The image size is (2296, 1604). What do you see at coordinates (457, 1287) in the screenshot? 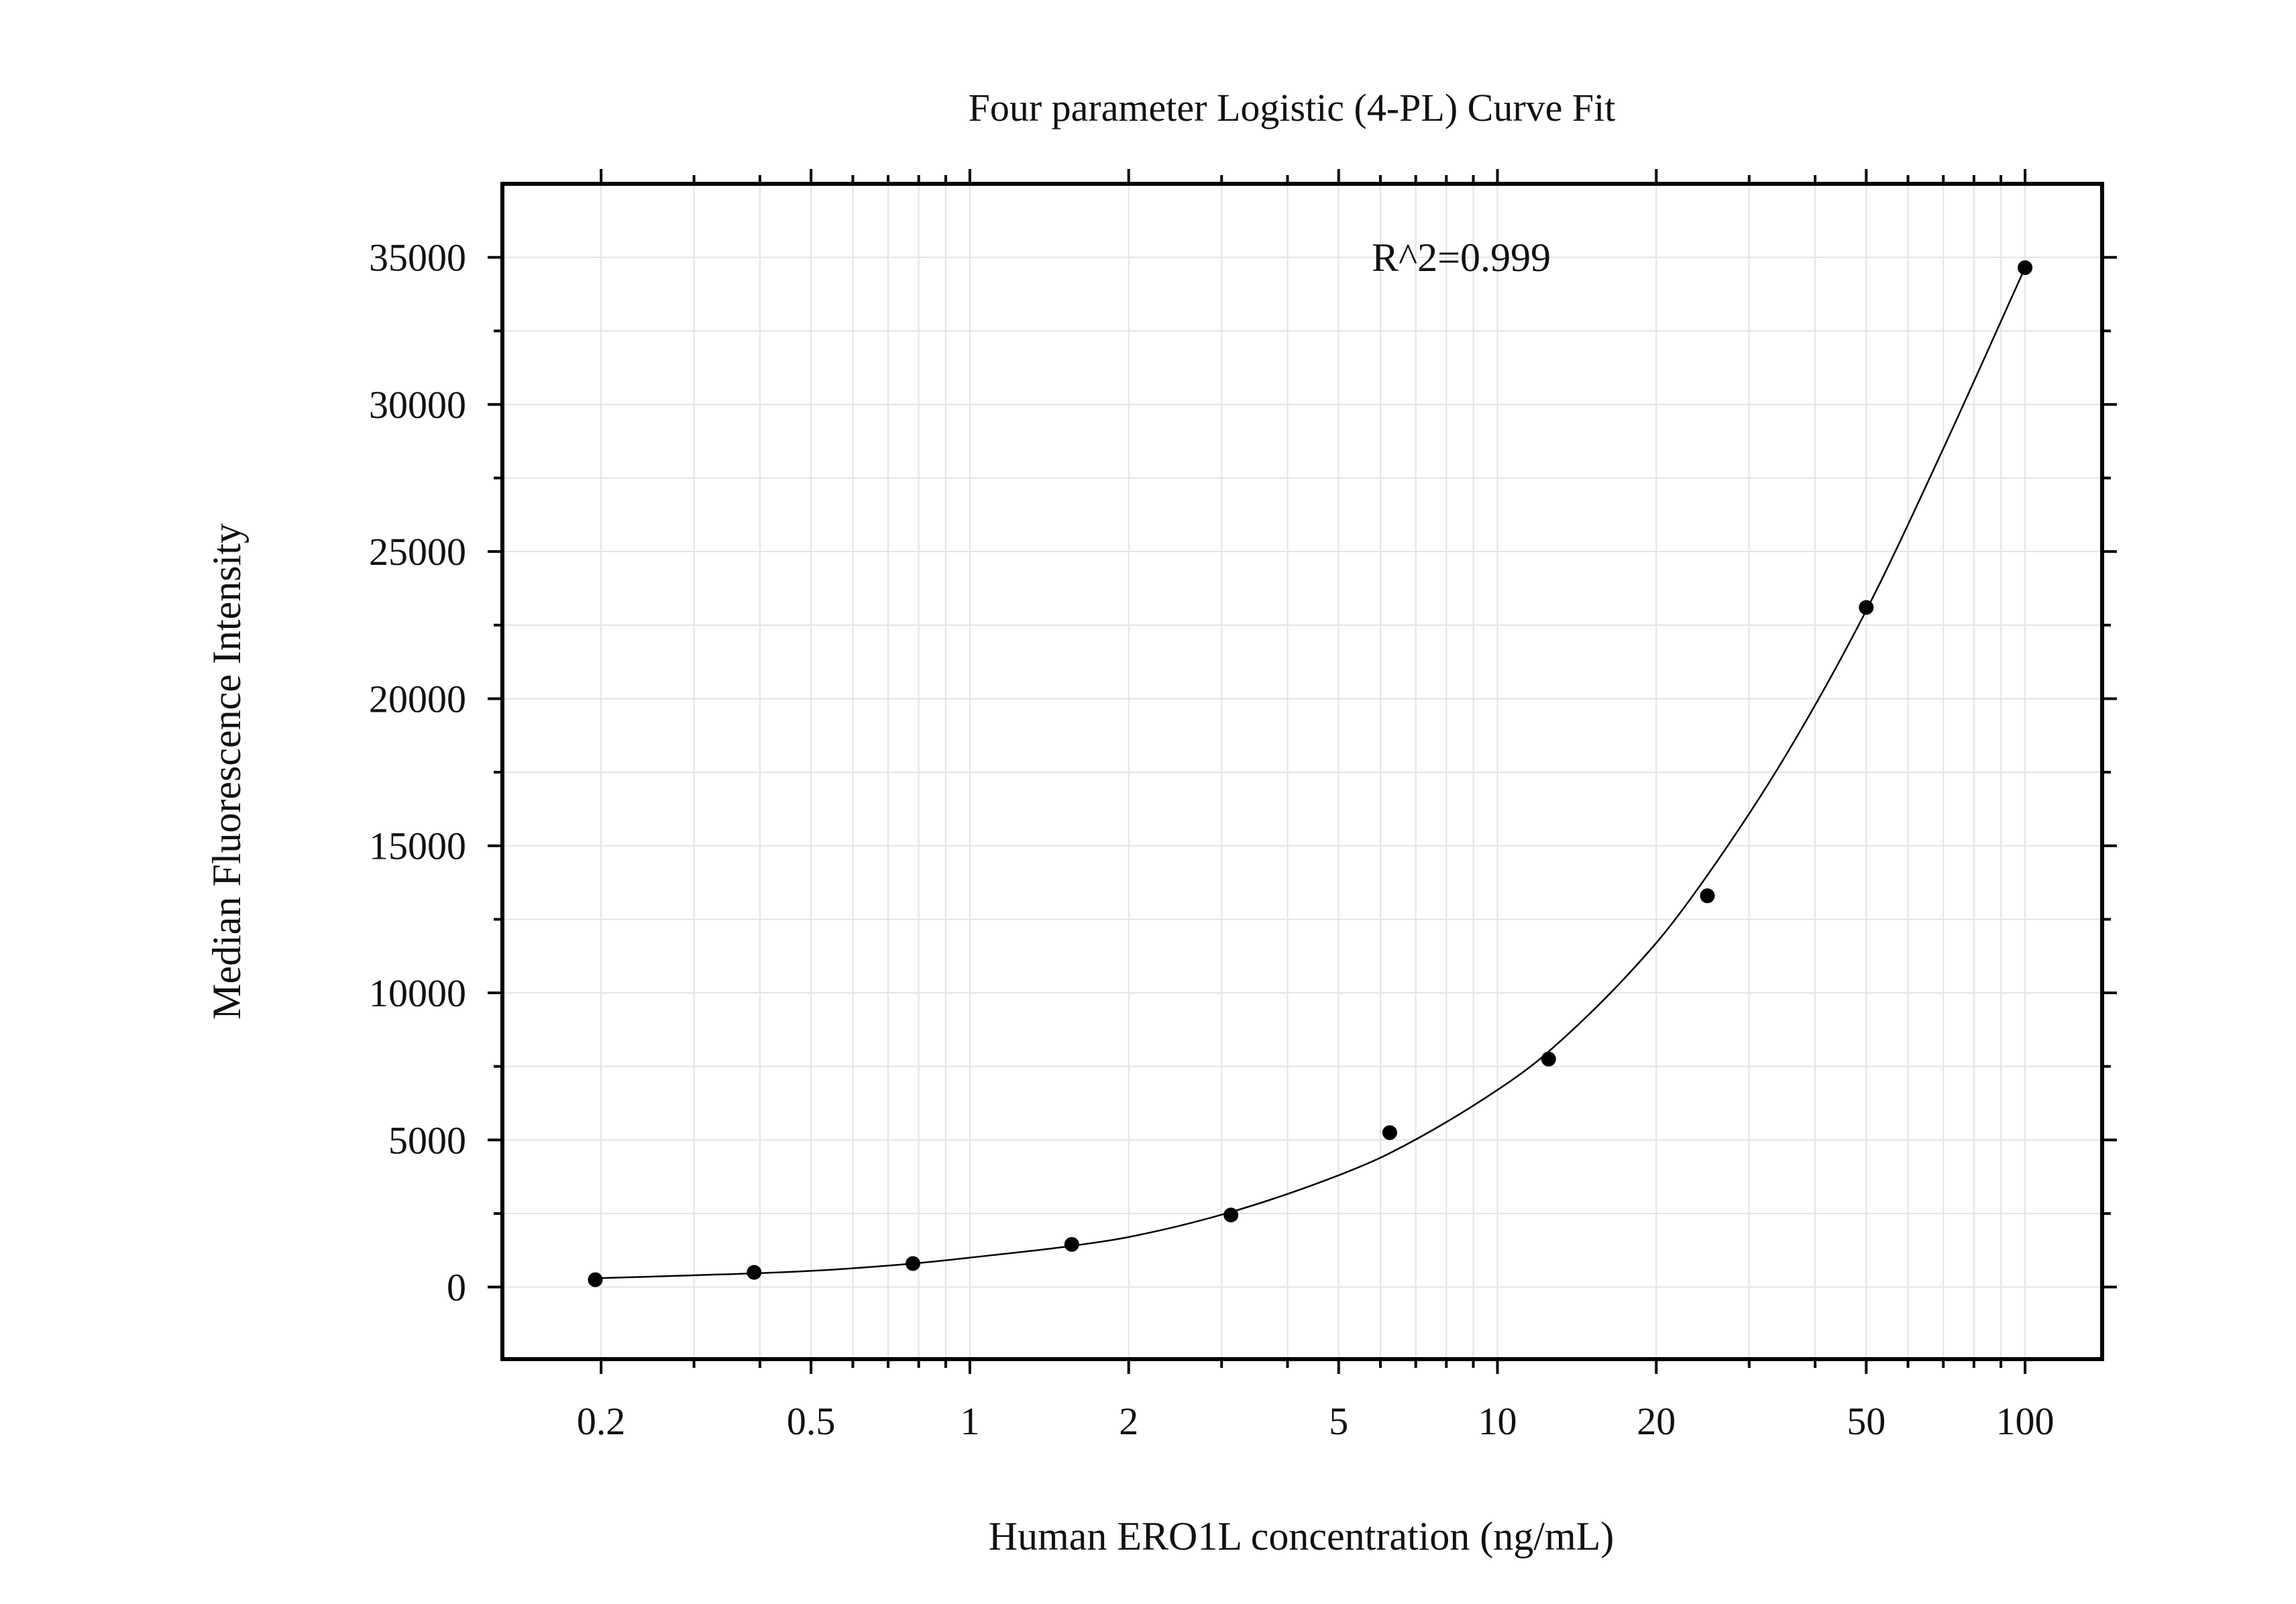
I see `y-tick-label: 0` at bounding box center [457, 1287].